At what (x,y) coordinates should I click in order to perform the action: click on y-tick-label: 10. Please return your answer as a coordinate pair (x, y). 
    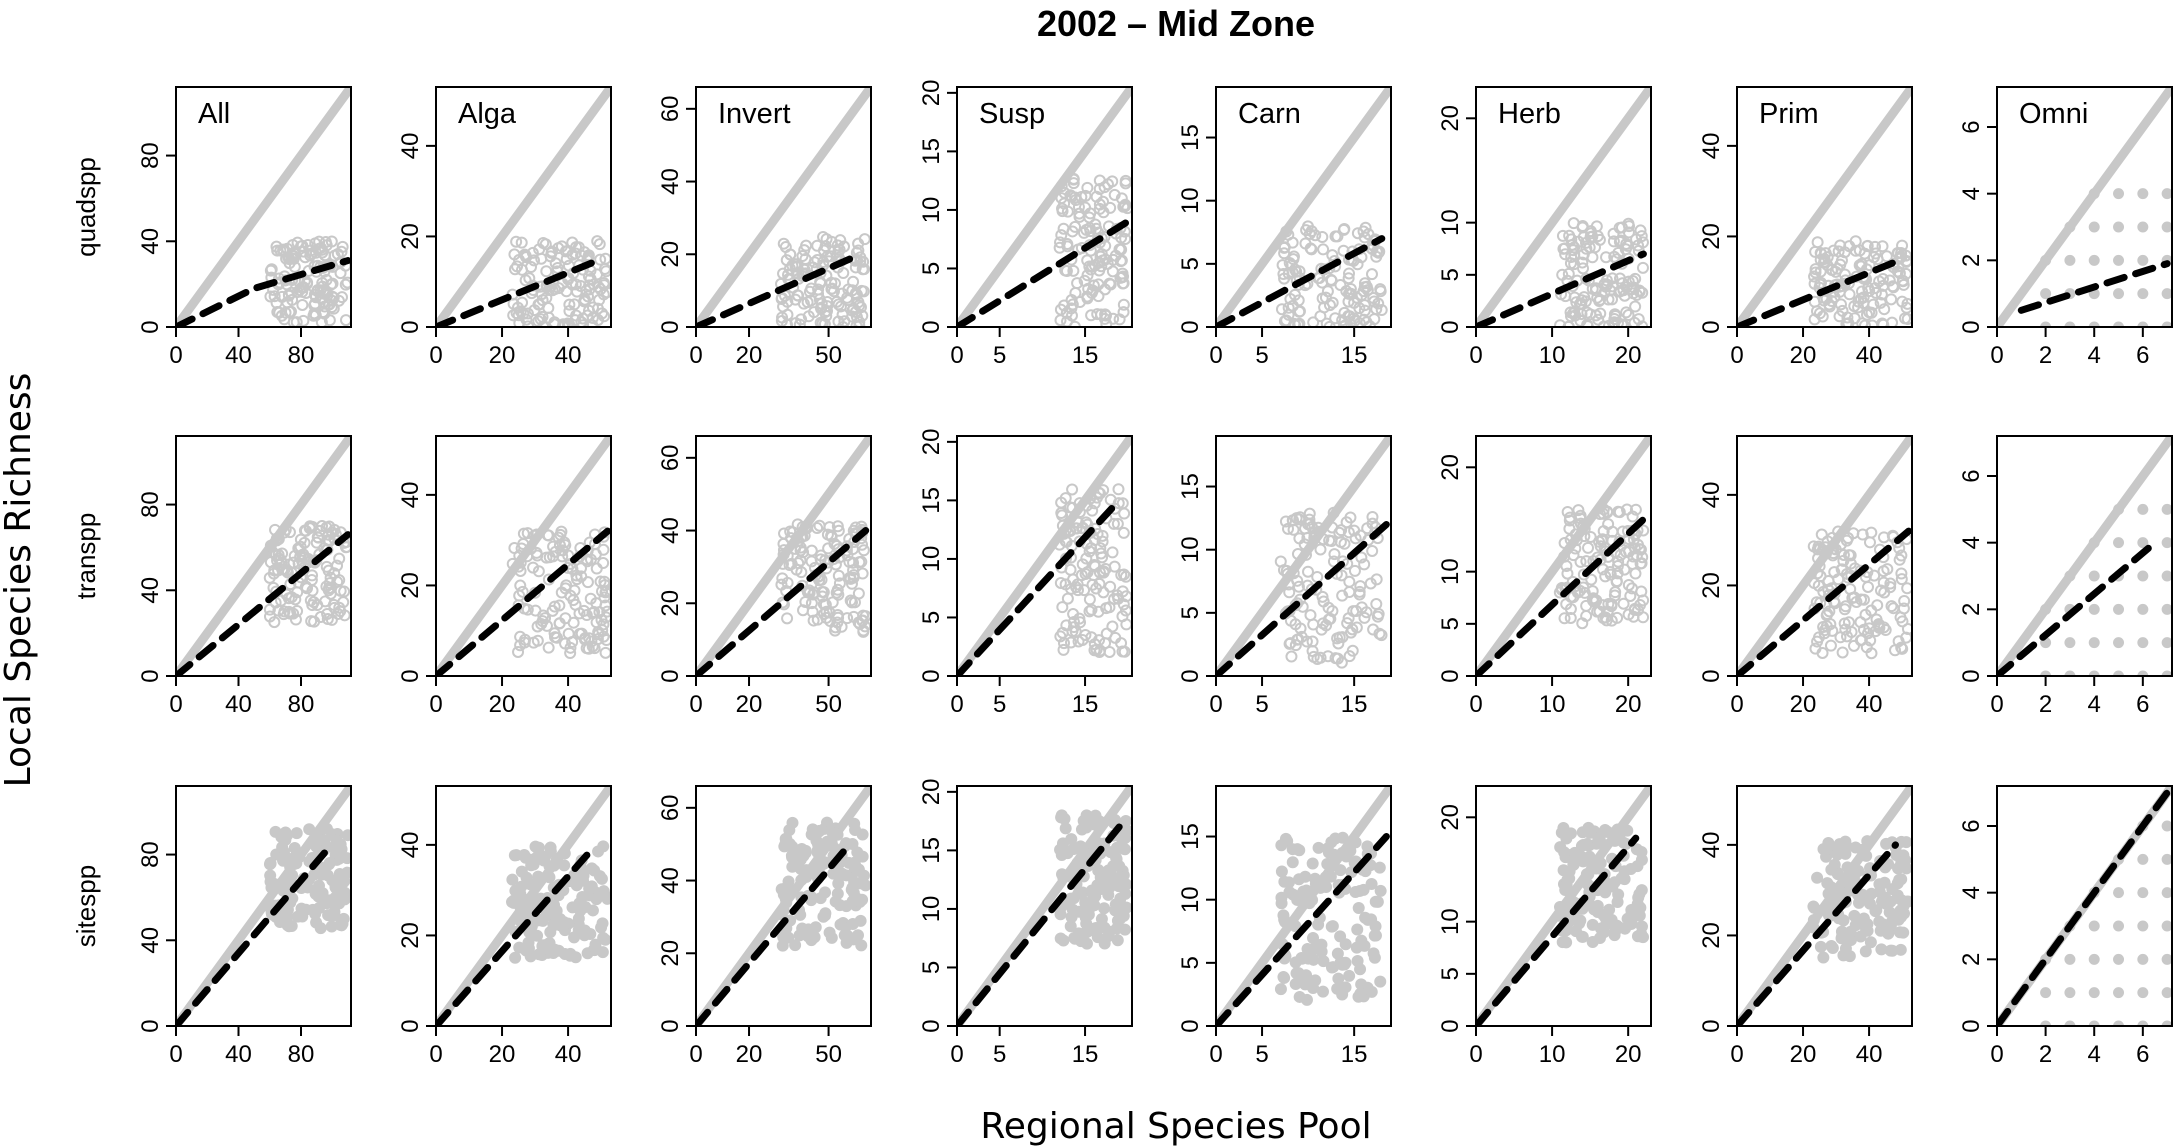
    Looking at the image, I should click on (1450, 921).